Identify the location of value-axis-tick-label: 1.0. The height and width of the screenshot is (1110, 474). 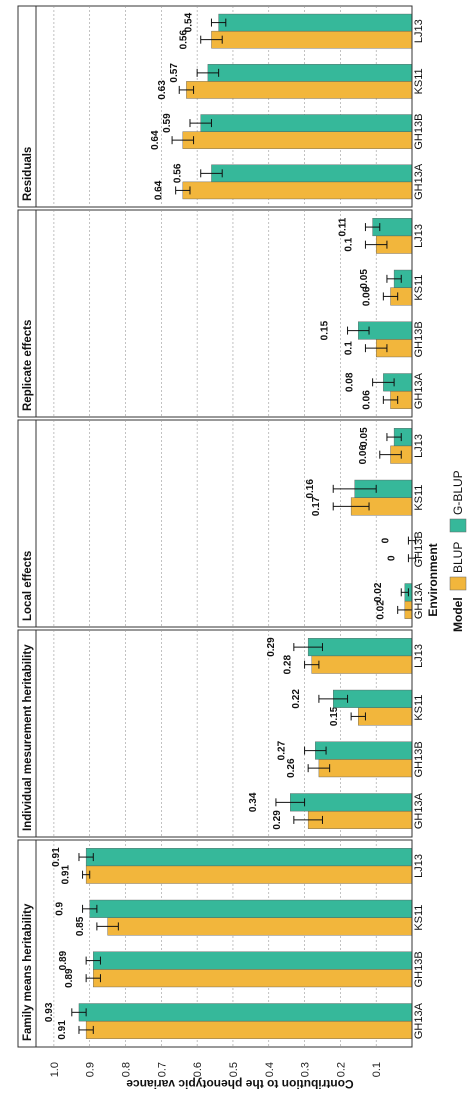
(55, 1069).